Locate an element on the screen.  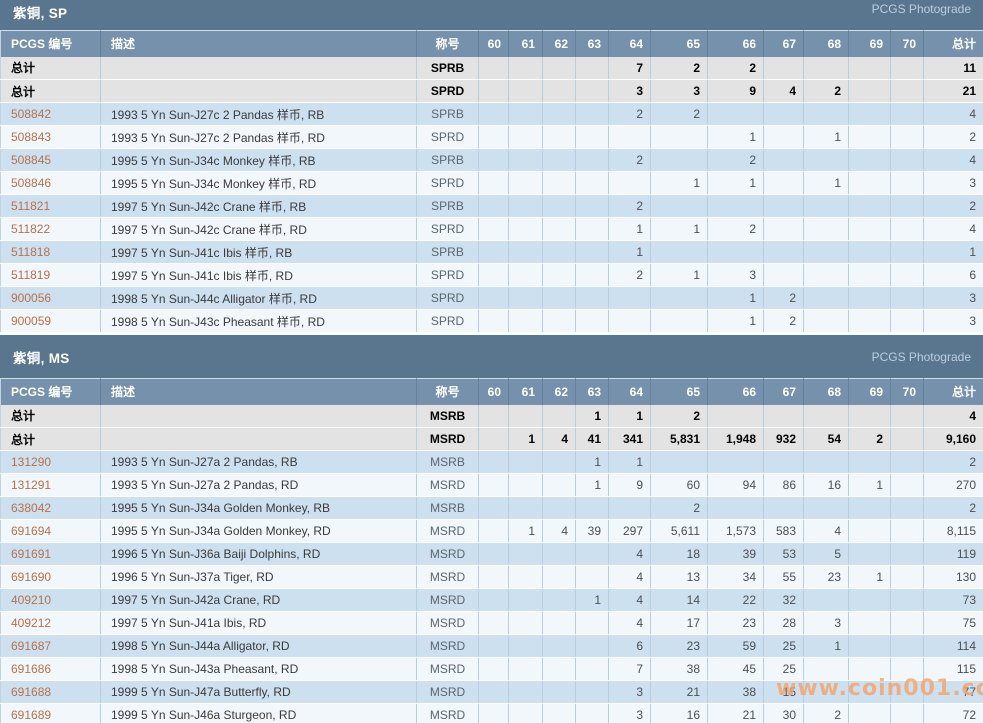
pcgs-number-link: 691694 is located at coordinates (31, 531).